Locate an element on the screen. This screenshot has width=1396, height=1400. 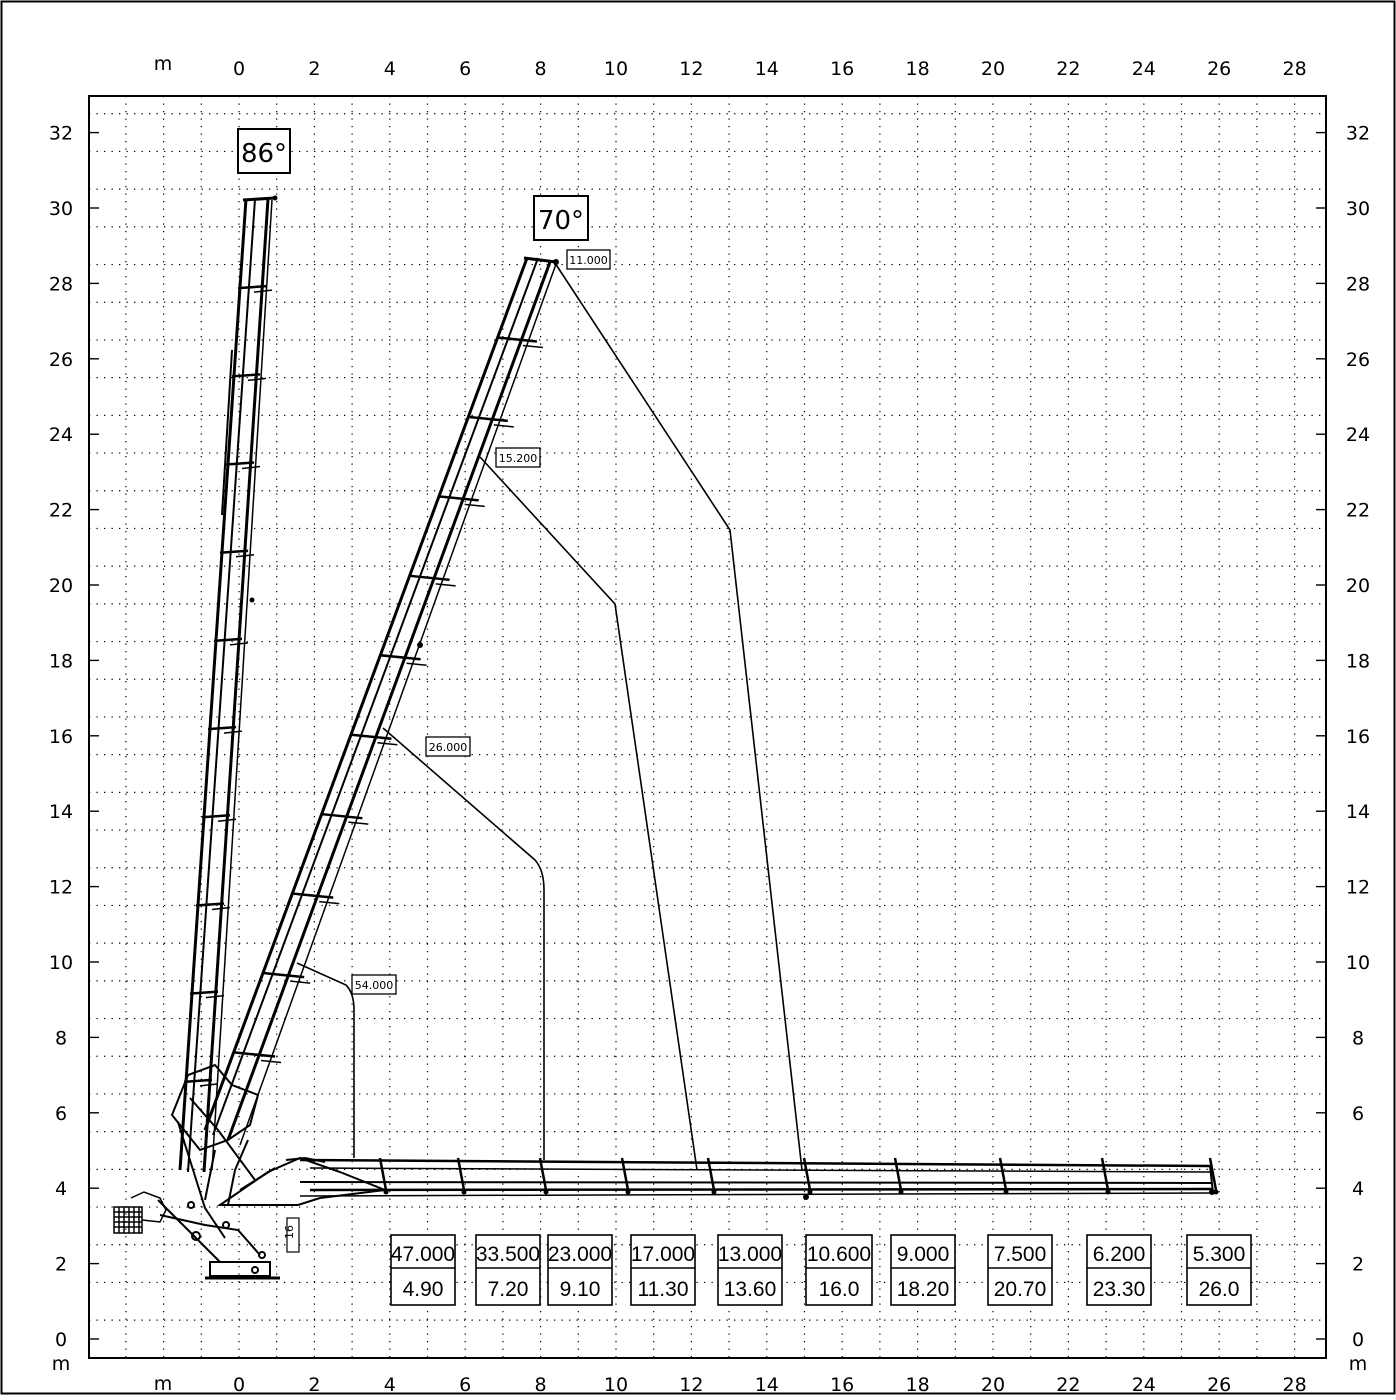
right-y-tick-label: 10 is located at coordinates (1358, 963).